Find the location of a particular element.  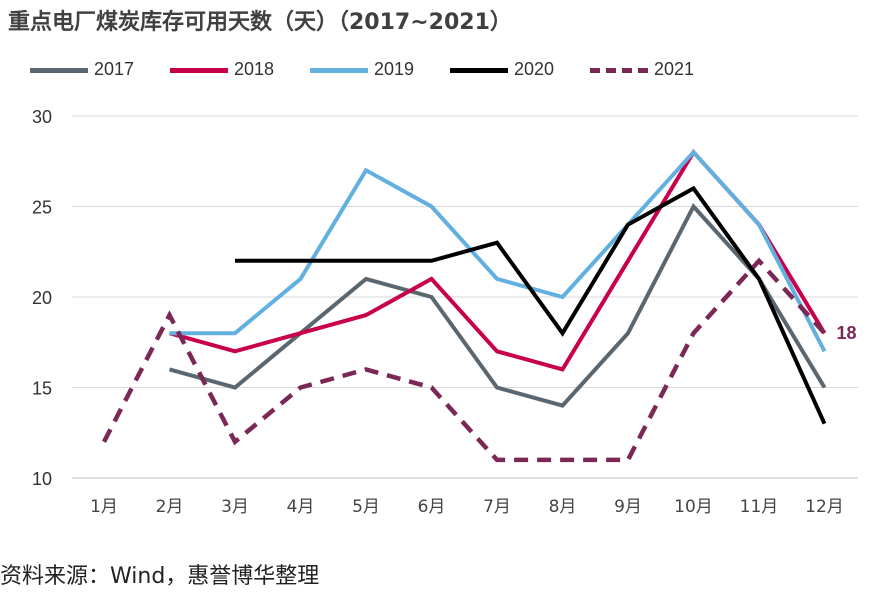

x-tick-label-9: 9月 is located at coordinates (628, 507).